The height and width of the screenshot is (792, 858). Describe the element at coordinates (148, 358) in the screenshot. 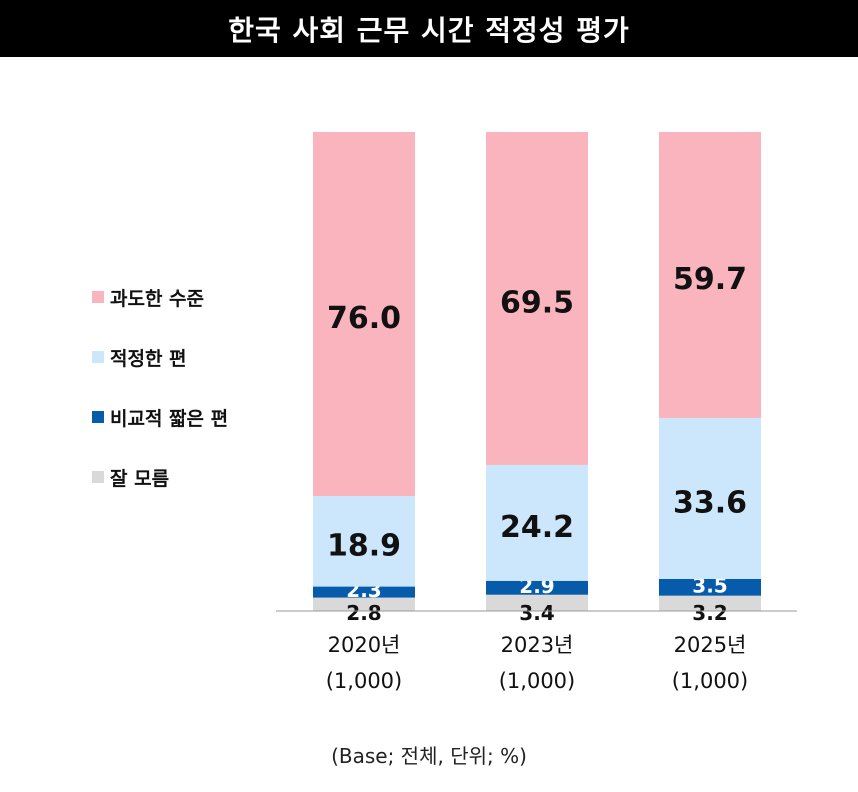

I see `legend-label-appropriate: 적정한 편` at that location.